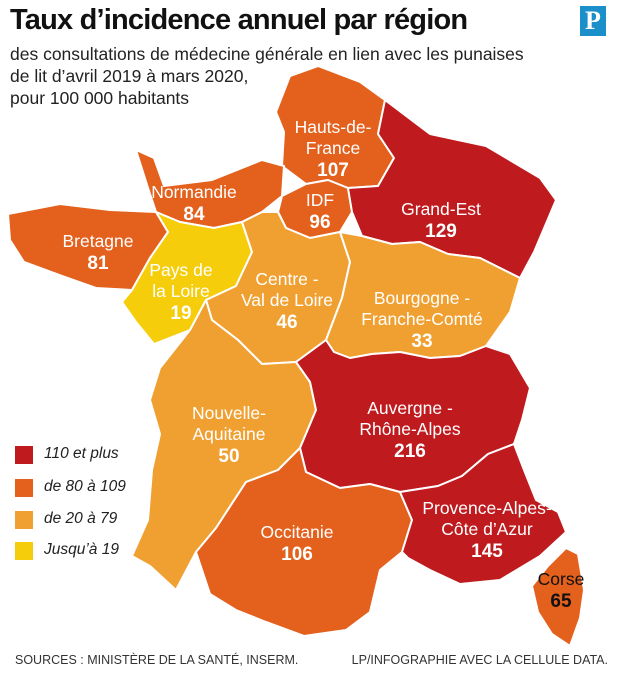  Describe the element at coordinates (297, 554) in the screenshot. I see `region-value-occitanie: 106` at that location.